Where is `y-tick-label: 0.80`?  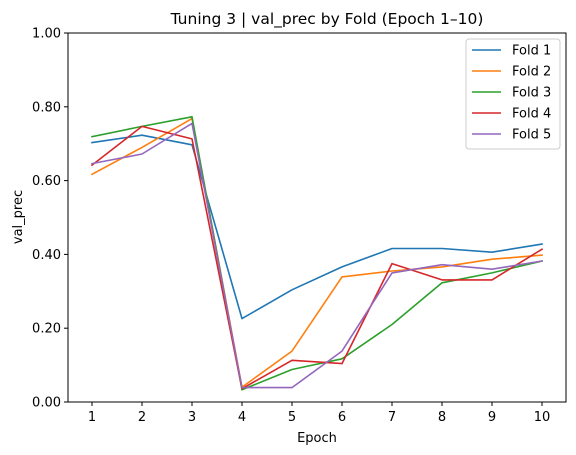 y-tick-label: 0.80 is located at coordinates (46, 107).